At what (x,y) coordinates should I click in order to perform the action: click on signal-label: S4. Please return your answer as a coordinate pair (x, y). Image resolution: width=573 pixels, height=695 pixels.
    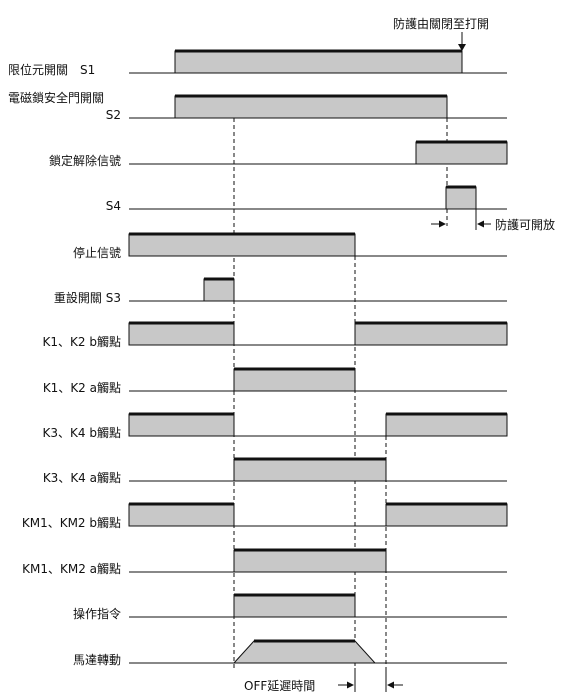
    Looking at the image, I should click on (113, 206).